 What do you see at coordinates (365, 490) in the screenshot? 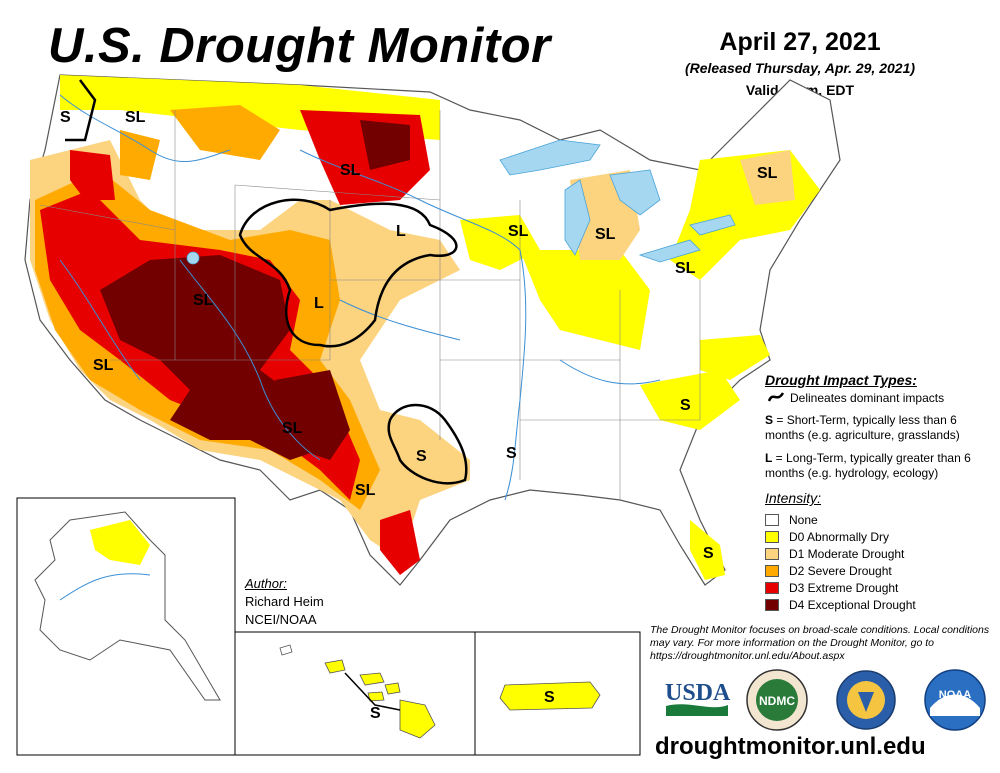
I see `label-tx-sl: SL` at bounding box center [365, 490].